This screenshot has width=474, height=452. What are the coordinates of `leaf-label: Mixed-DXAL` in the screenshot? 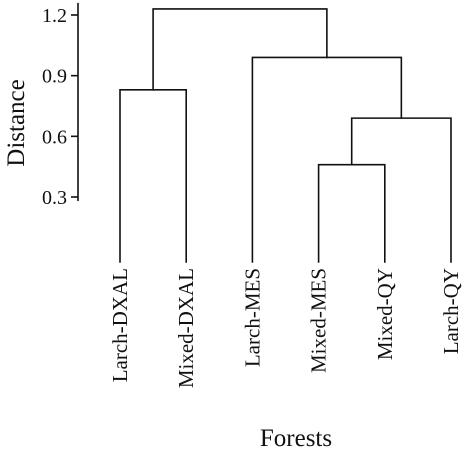 It's located at (186, 328).